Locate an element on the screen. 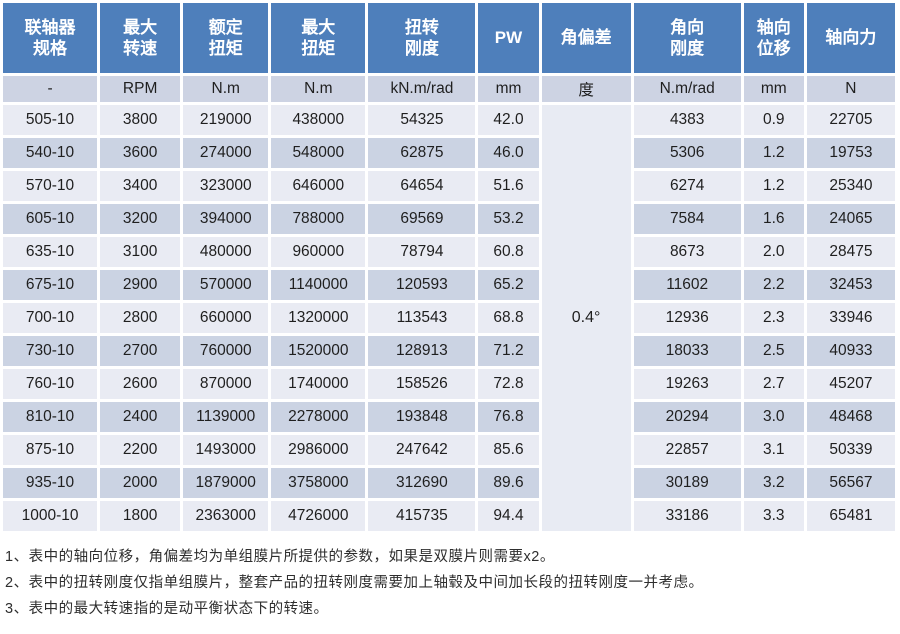 The height and width of the screenshot is (634, 900). value-cell: 78794 is located at coordinates (422, 252).